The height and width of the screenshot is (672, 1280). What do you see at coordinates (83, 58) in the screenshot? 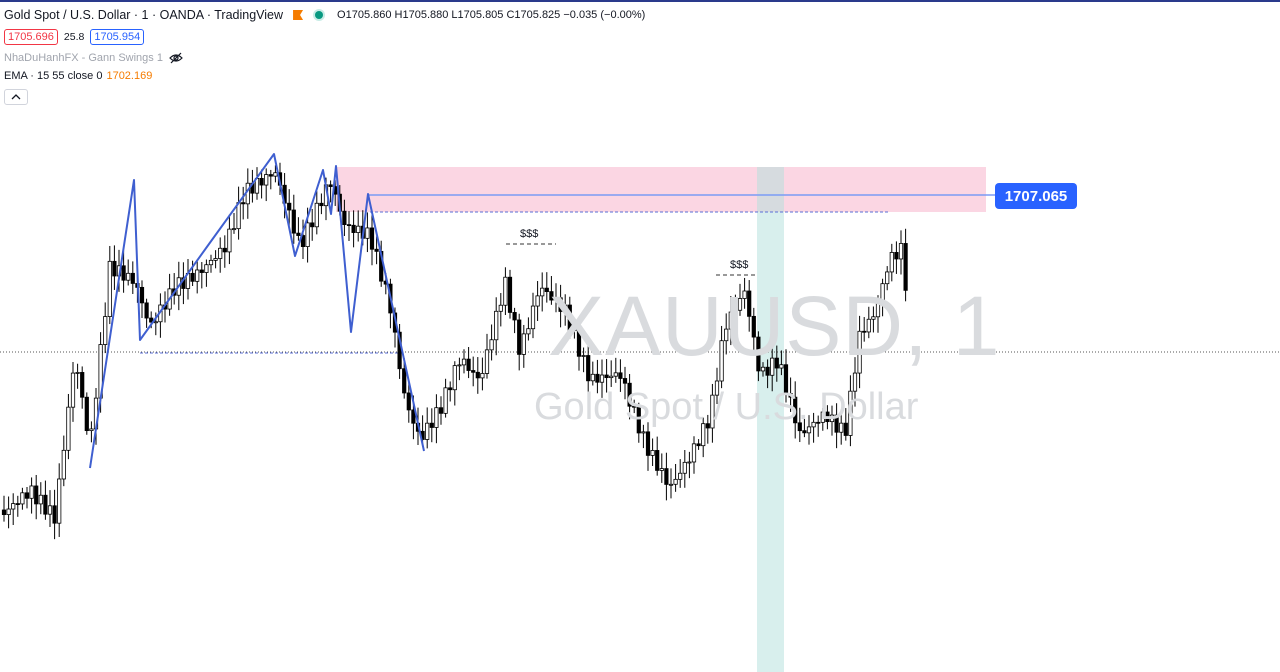
I see `indicator-gann-label: NhaDuHanhFX - Gann Swings 1` at bounding box center [83, 58].